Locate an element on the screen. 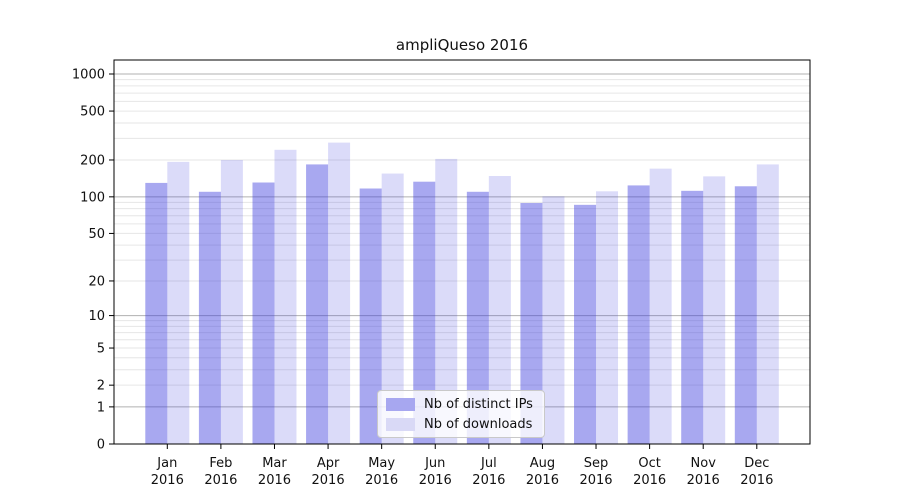 This screenshot has height=500, width=900. x-tick-label-month: Oct is located at coordinates (649, 463).